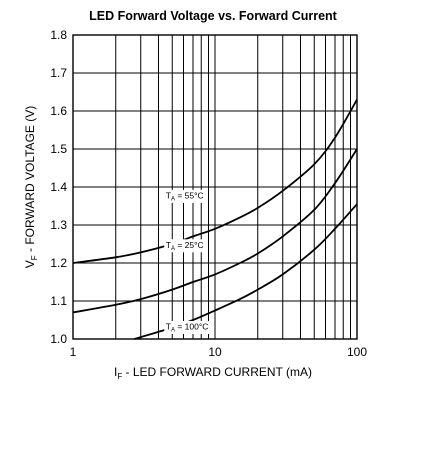 This screenshot has width=423, height=457. I want to click on x-axis-label-symbol: I, so click(115, 372).